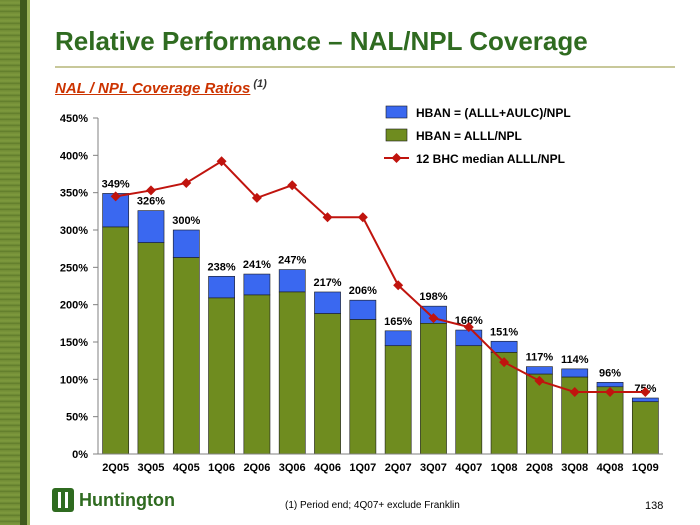 Image resolution: width=700 pixels, height=525 pixels. Describe the element at coordinates (610, 373) in the screenshot. I see `data-label: 96%` at that location.